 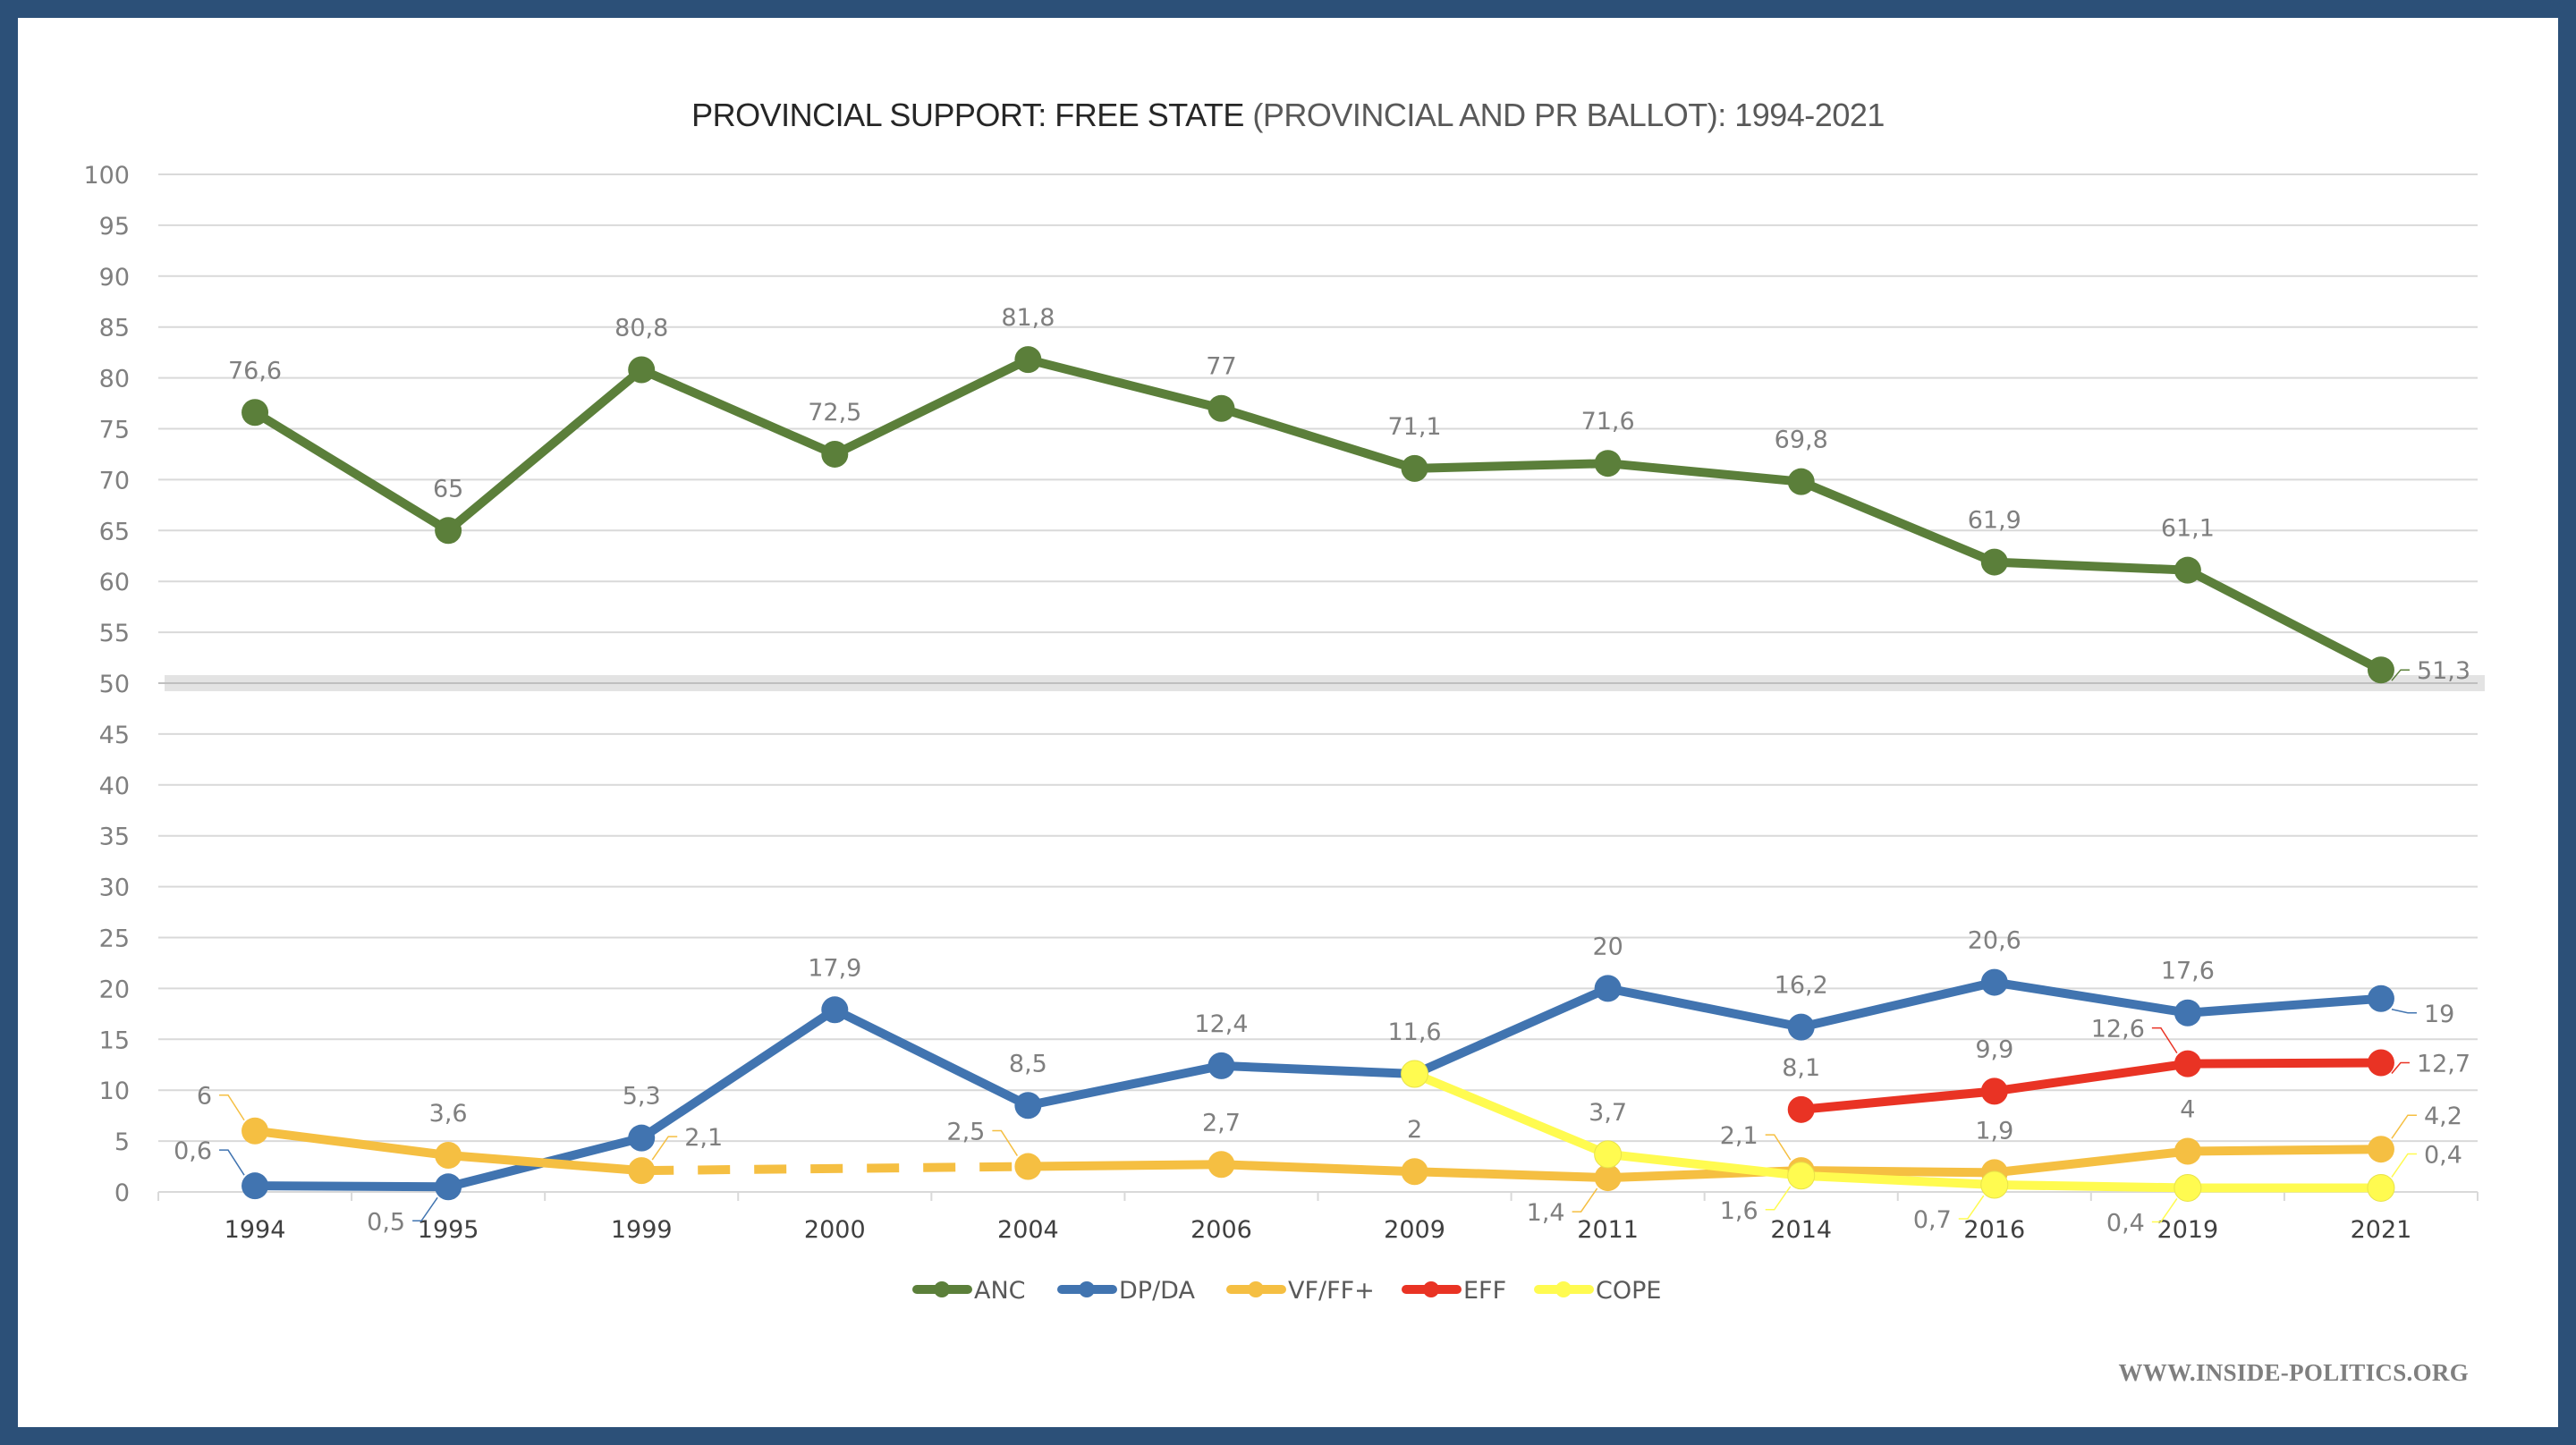 What do you see at coordinates (2187, 1109) in the screenshot?
I see `data-label-vf-ff: 4` at bounding box center [2187, 1109].